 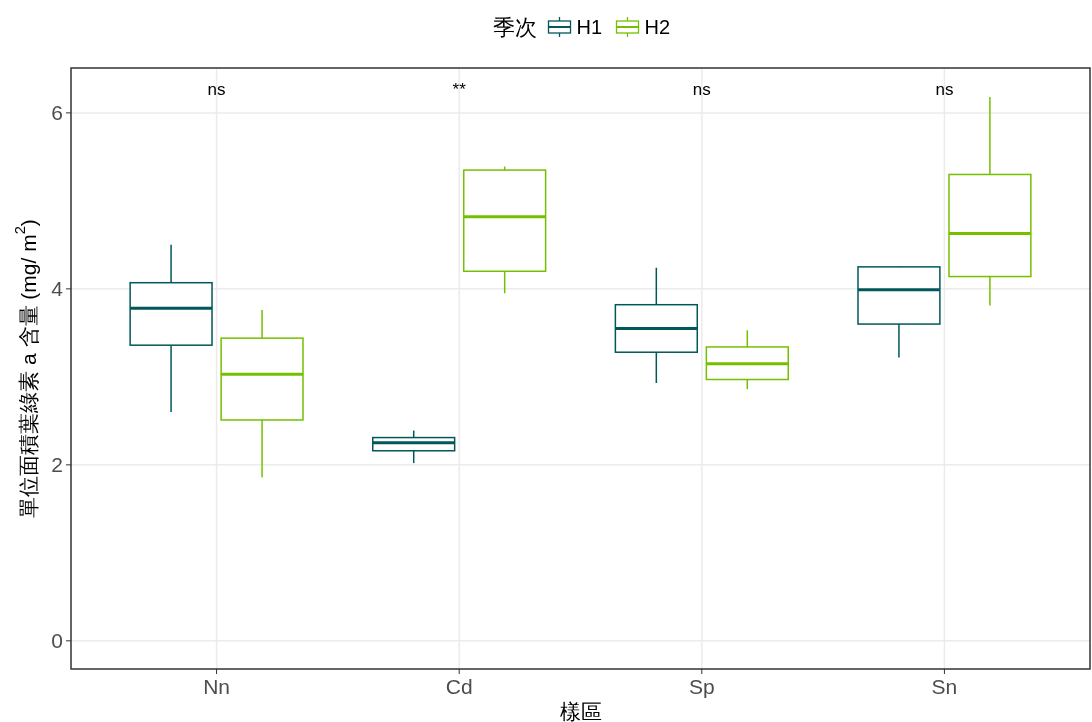 What do you see at coordinates (589, 27) in the screenshot?
I see `legend-label: H1` at bounding box center [589, 27].